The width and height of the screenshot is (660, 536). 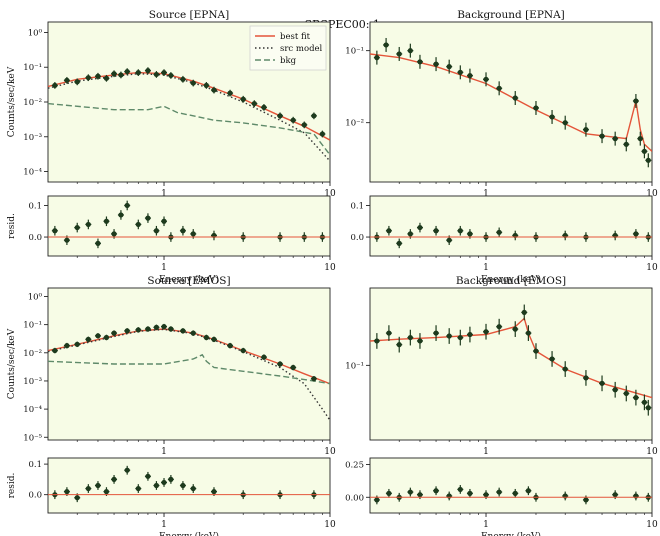 What do you see at coordinates (35, 496) in the screenshot?
I see `y-tick-label: 0.0` at bounding box center [35, 496].